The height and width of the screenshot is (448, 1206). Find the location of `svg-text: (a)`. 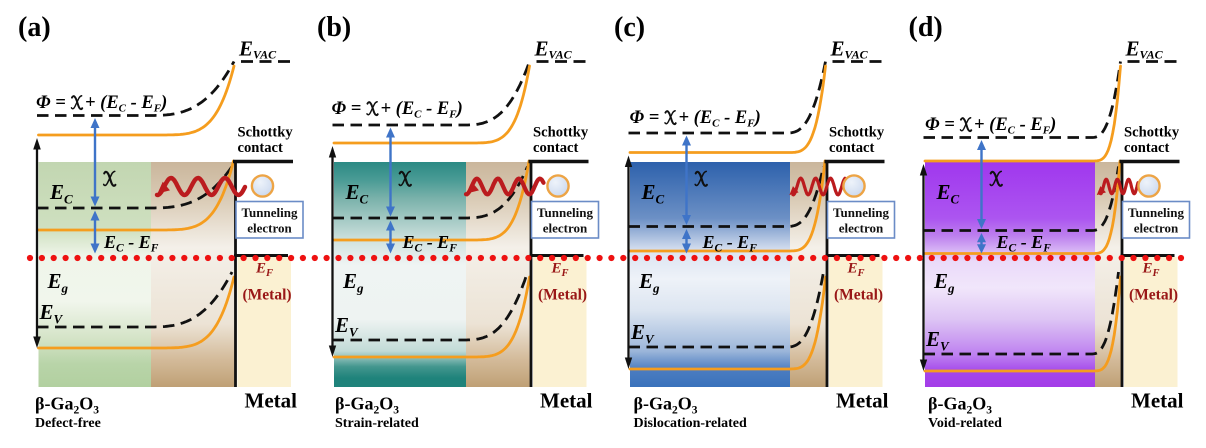

svg-text: (a) is located at coordinates (34, 27).